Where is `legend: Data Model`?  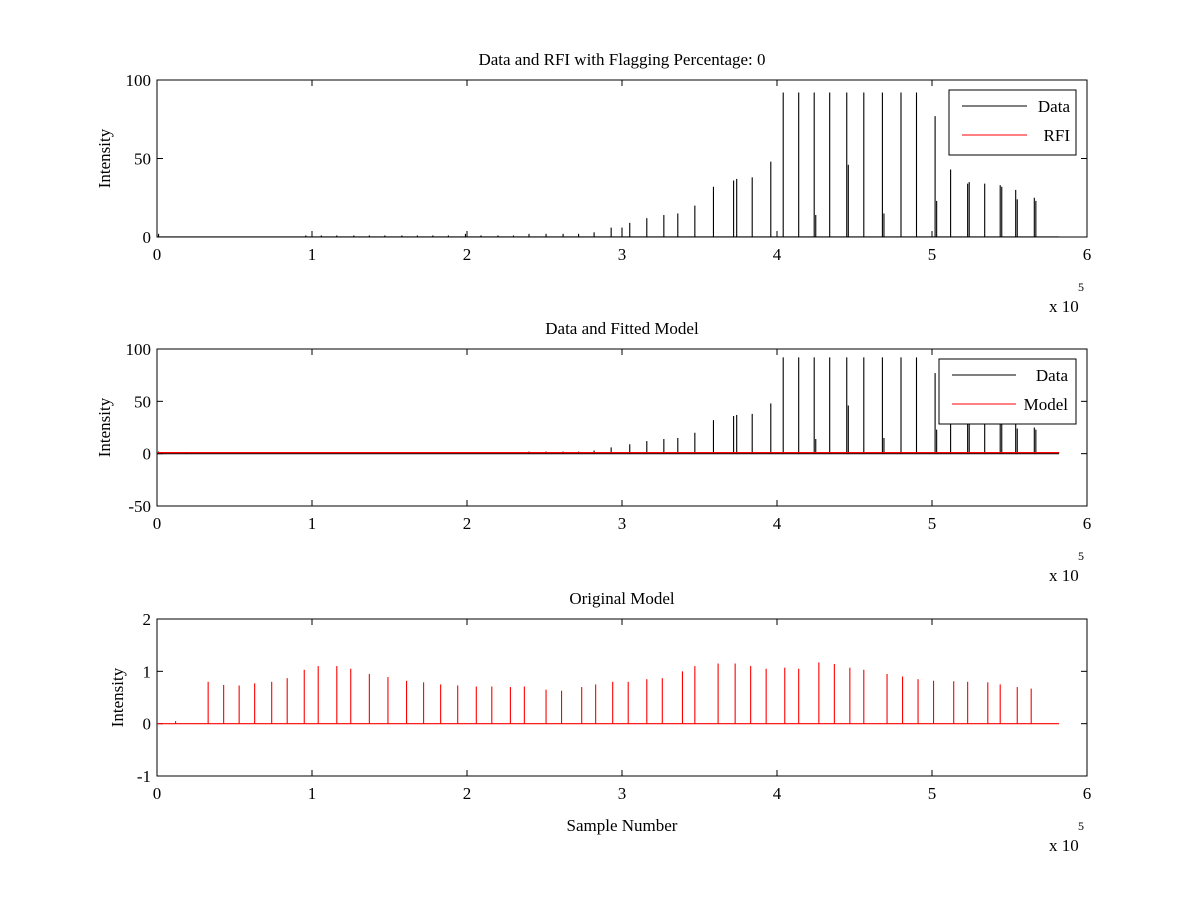
legend: Data Model is located at coordinates (1007, 391).